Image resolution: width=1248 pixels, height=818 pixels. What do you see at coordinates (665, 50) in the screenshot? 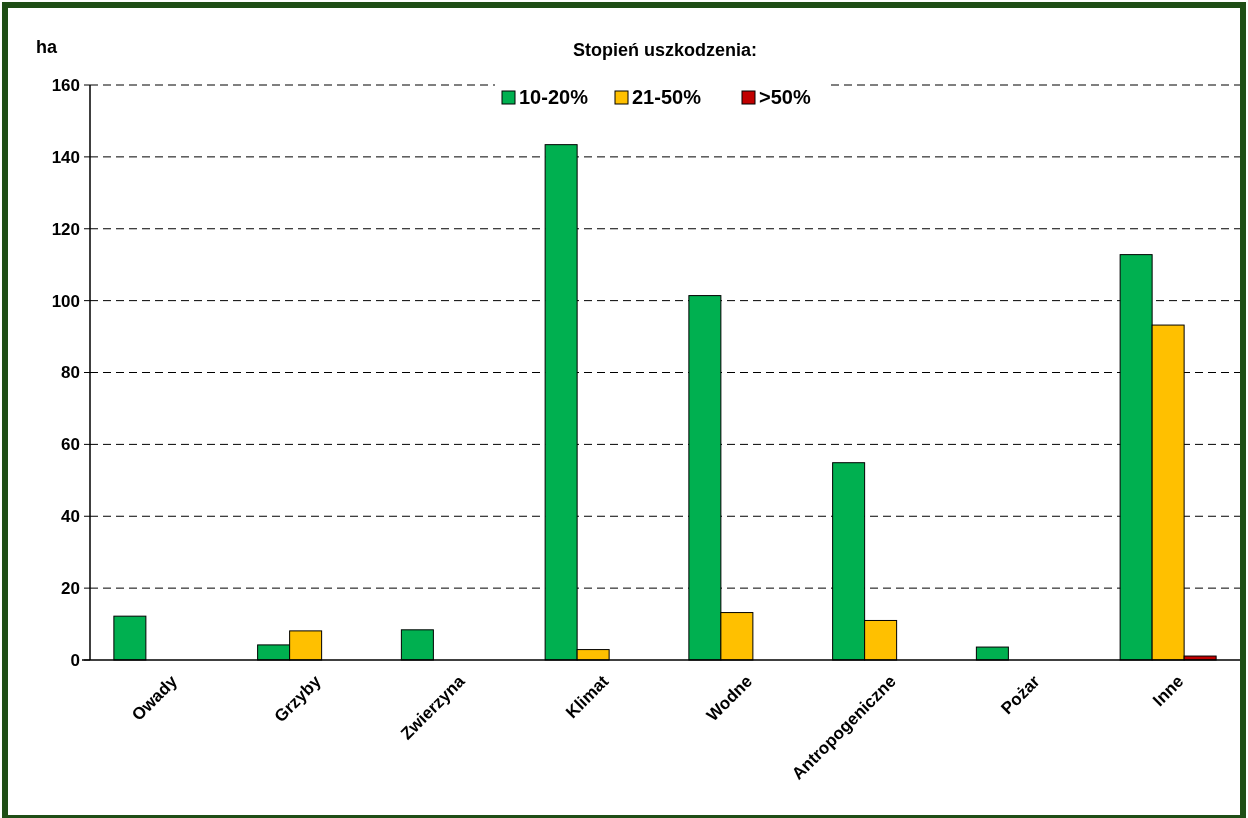
I see `legend-title: Stopień uszkodzenia:` at bounding box center [665, 50].